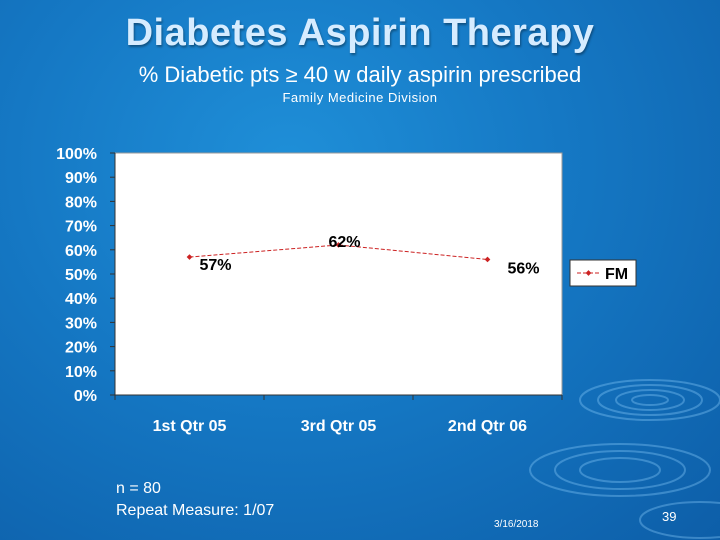  I want to click on y-tick-label: 90%, so click(81, 178).